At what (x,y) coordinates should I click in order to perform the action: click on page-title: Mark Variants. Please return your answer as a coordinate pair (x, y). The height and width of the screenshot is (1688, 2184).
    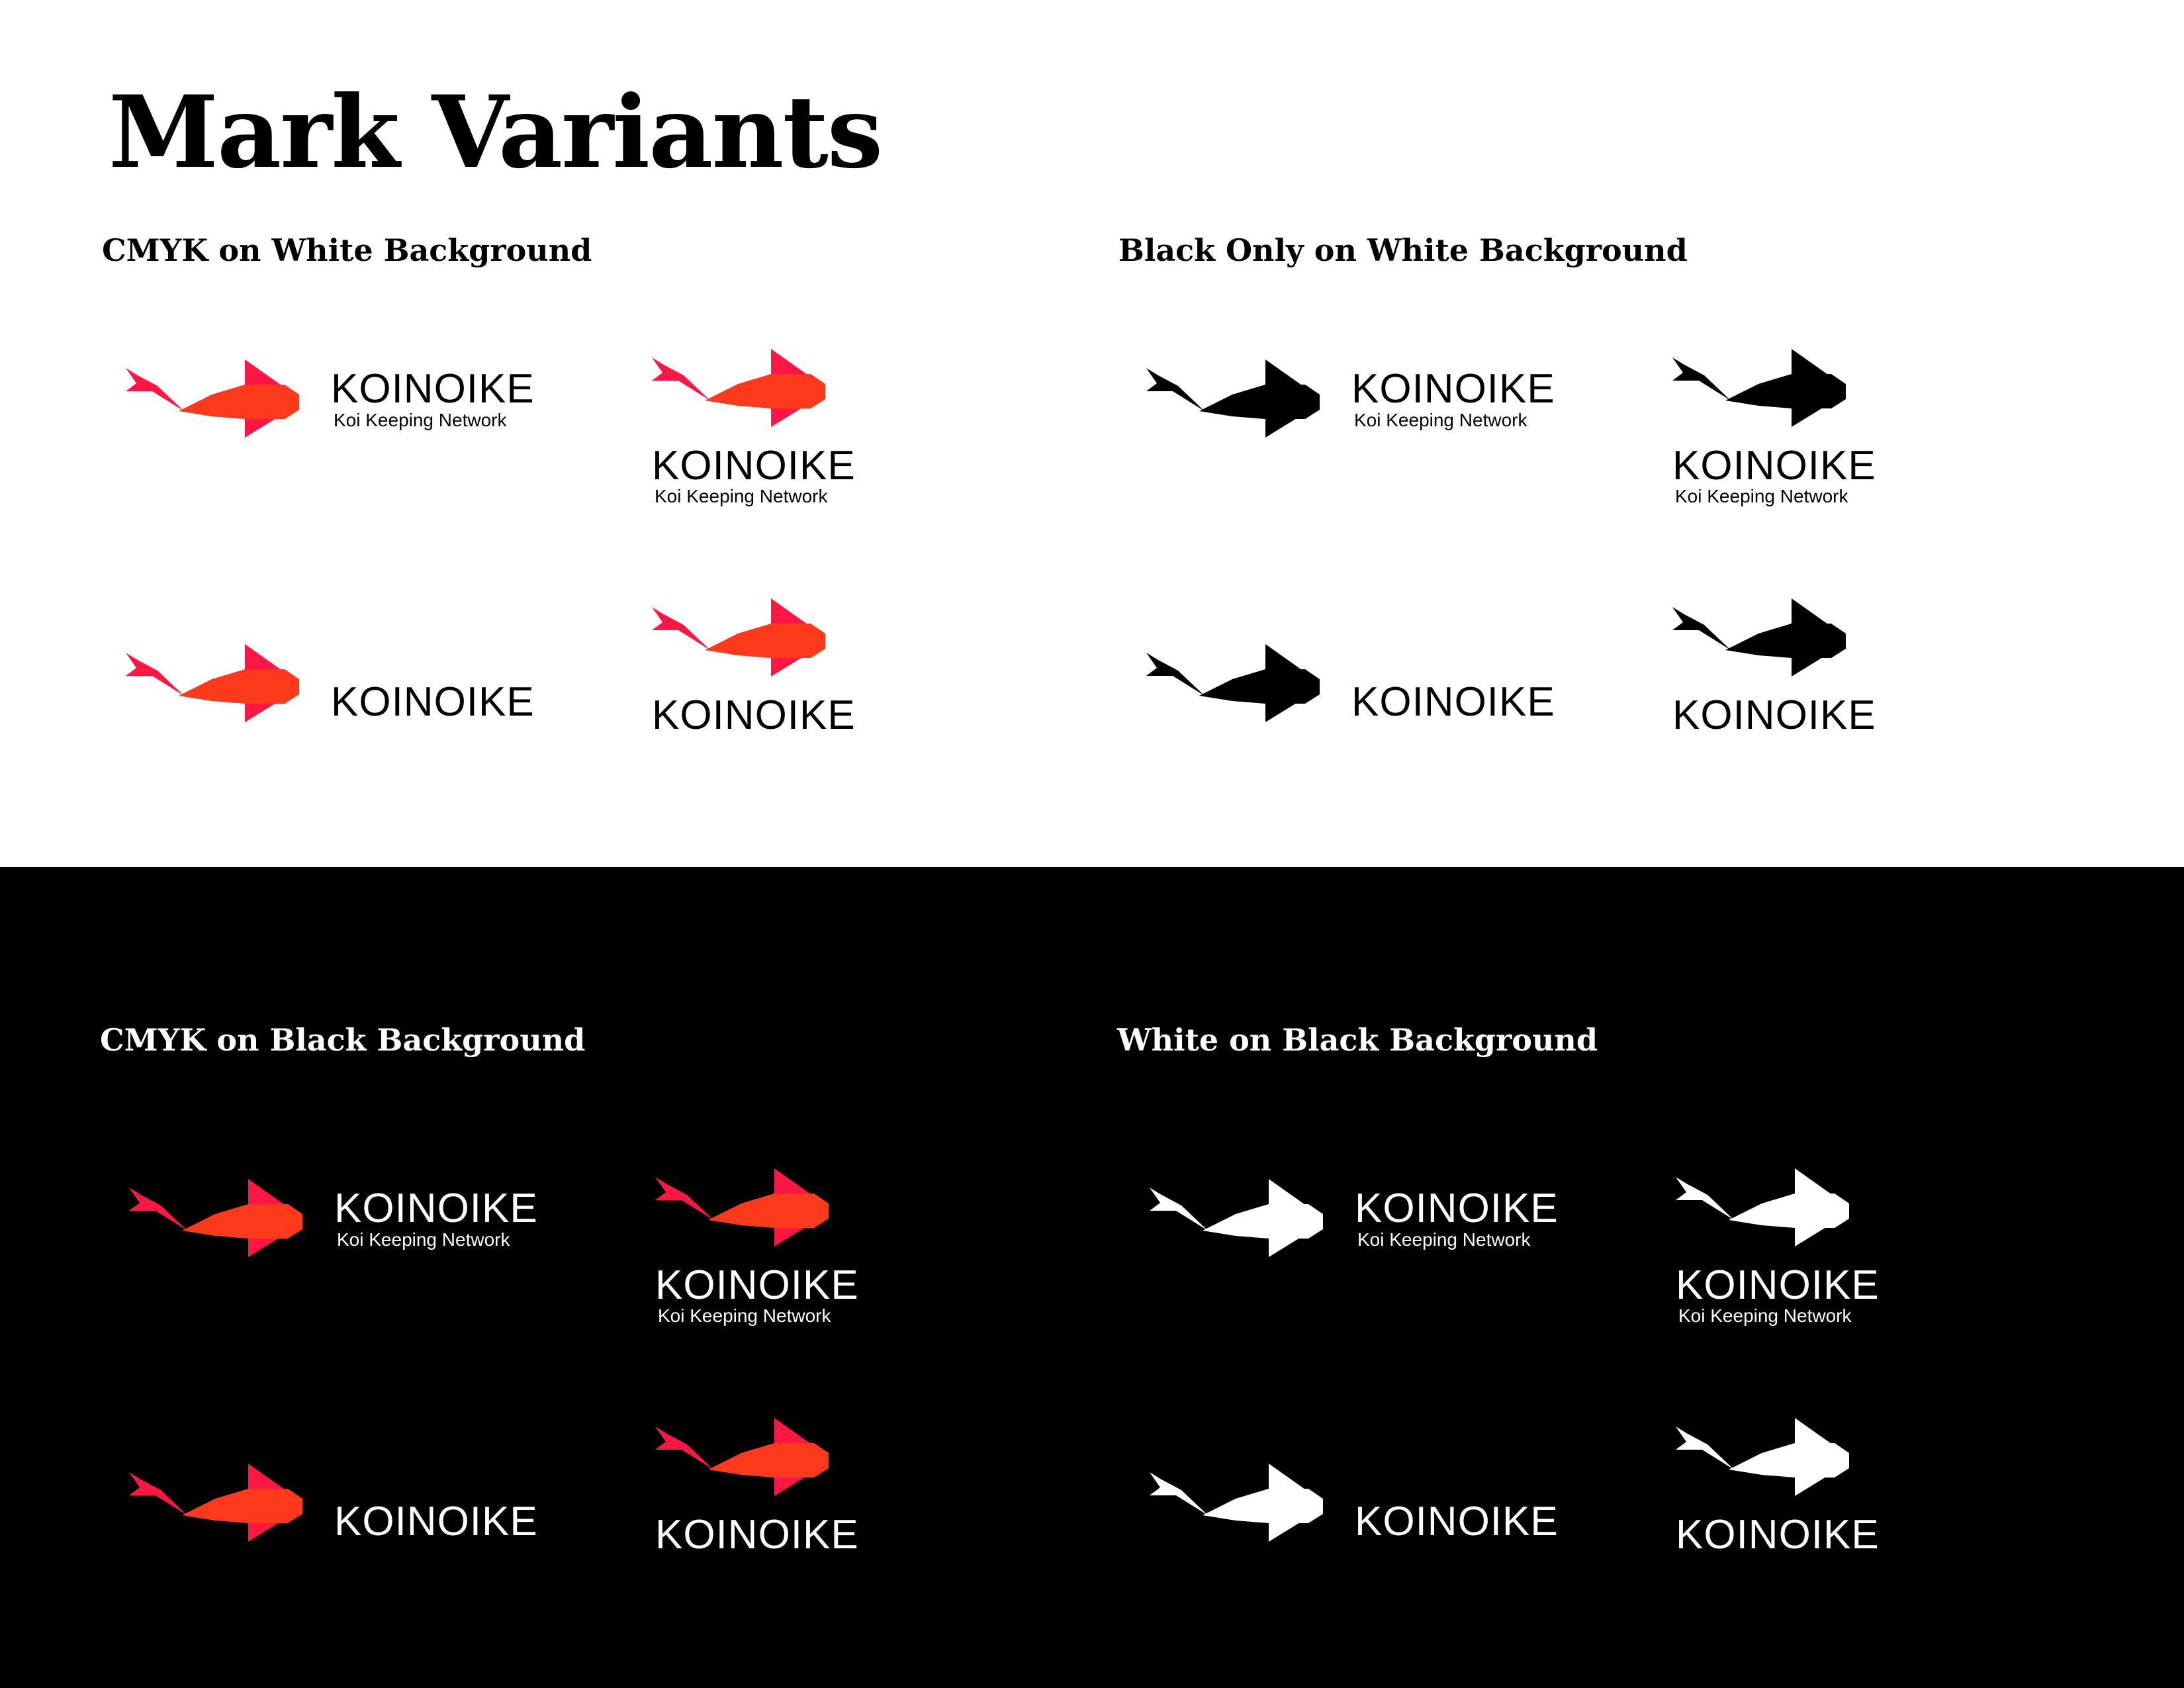
    Looking at the image, I should click on (496, 132).